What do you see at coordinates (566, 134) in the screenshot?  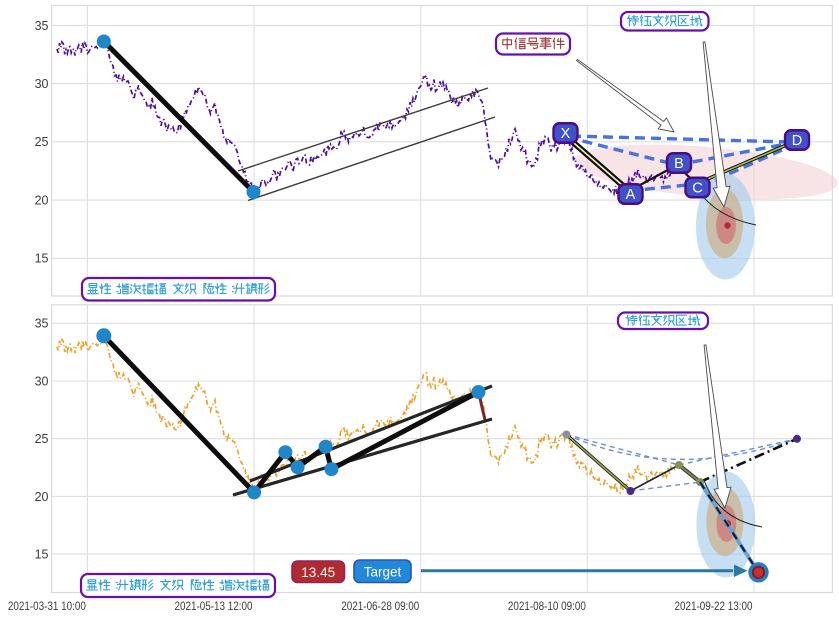 I see `svg-text: X` at bounding box center [566, 134].